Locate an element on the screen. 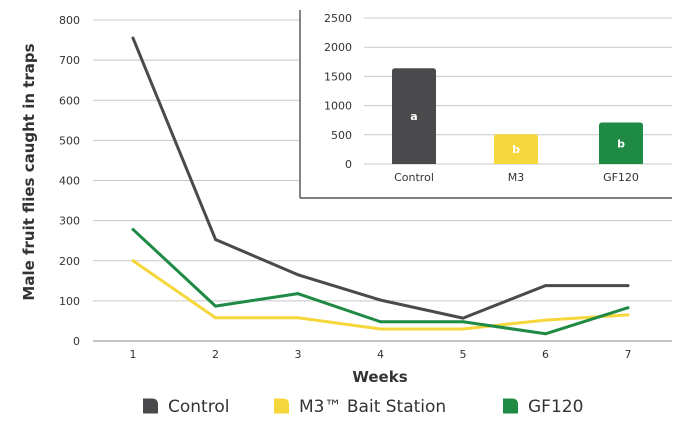 The height and width of the screenshot is (428, 675). inset-bar-letter: a is located at coordinates (413, 116).